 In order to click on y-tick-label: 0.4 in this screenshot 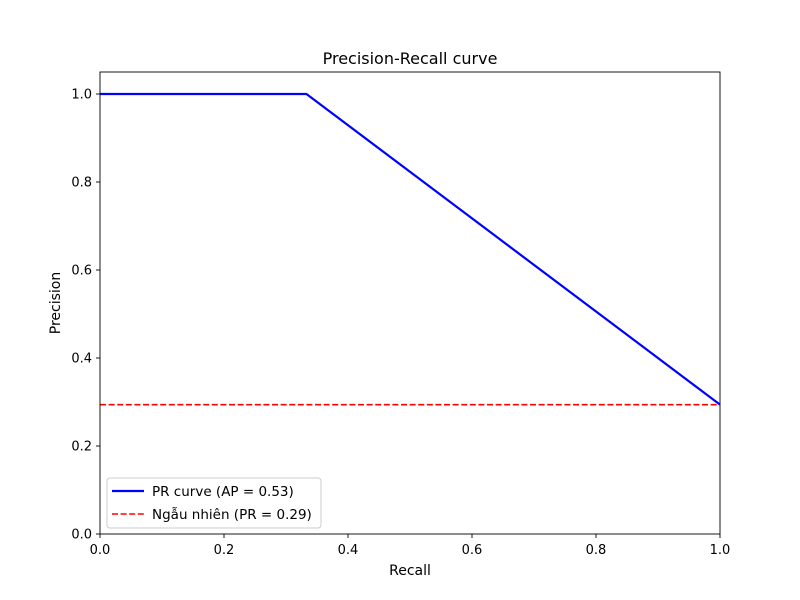, I will do `click(81, 359)`.